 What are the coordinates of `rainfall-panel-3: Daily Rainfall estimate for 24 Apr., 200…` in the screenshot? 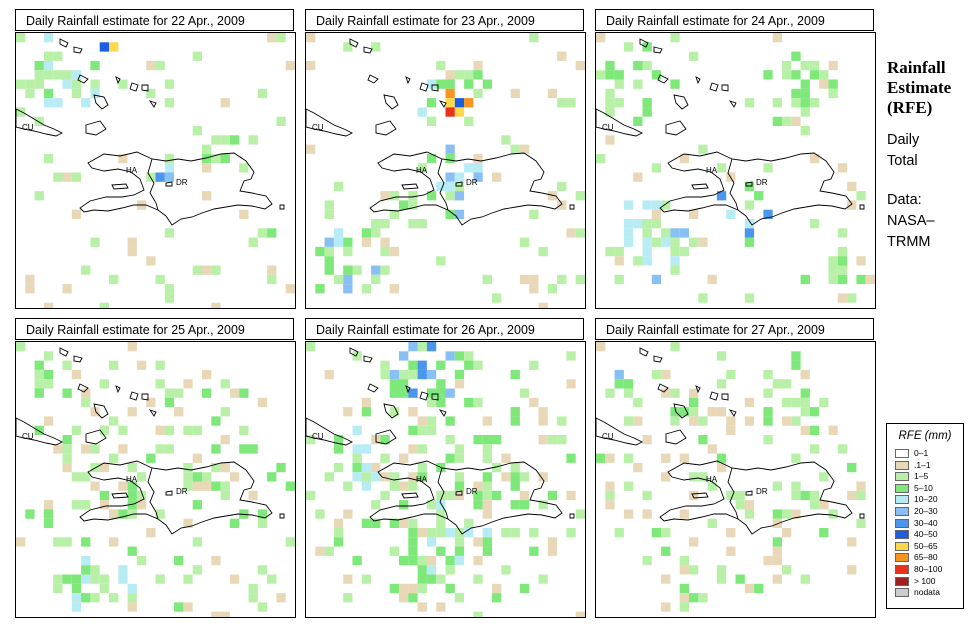 It's located at (735, 160).